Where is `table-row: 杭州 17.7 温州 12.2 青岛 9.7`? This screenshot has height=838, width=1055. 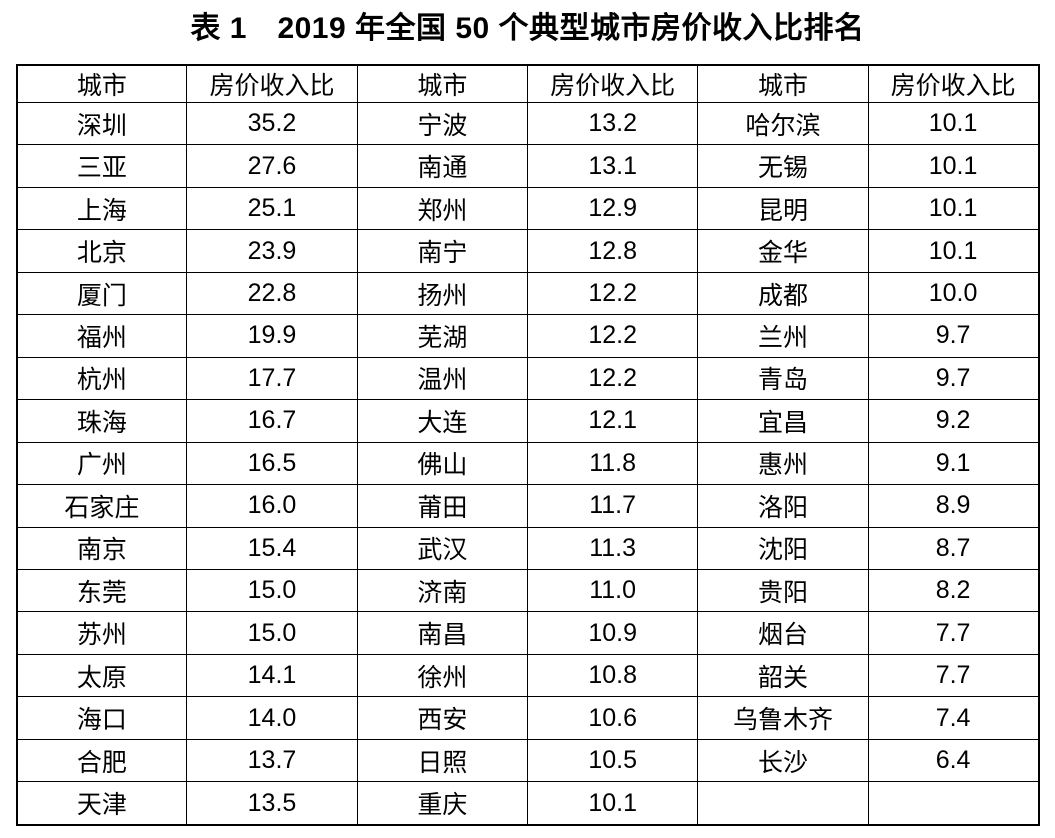 table-row: 杭州 17.7 温州 12.2 青岛 9.7 is located at coordinates (527, 378).